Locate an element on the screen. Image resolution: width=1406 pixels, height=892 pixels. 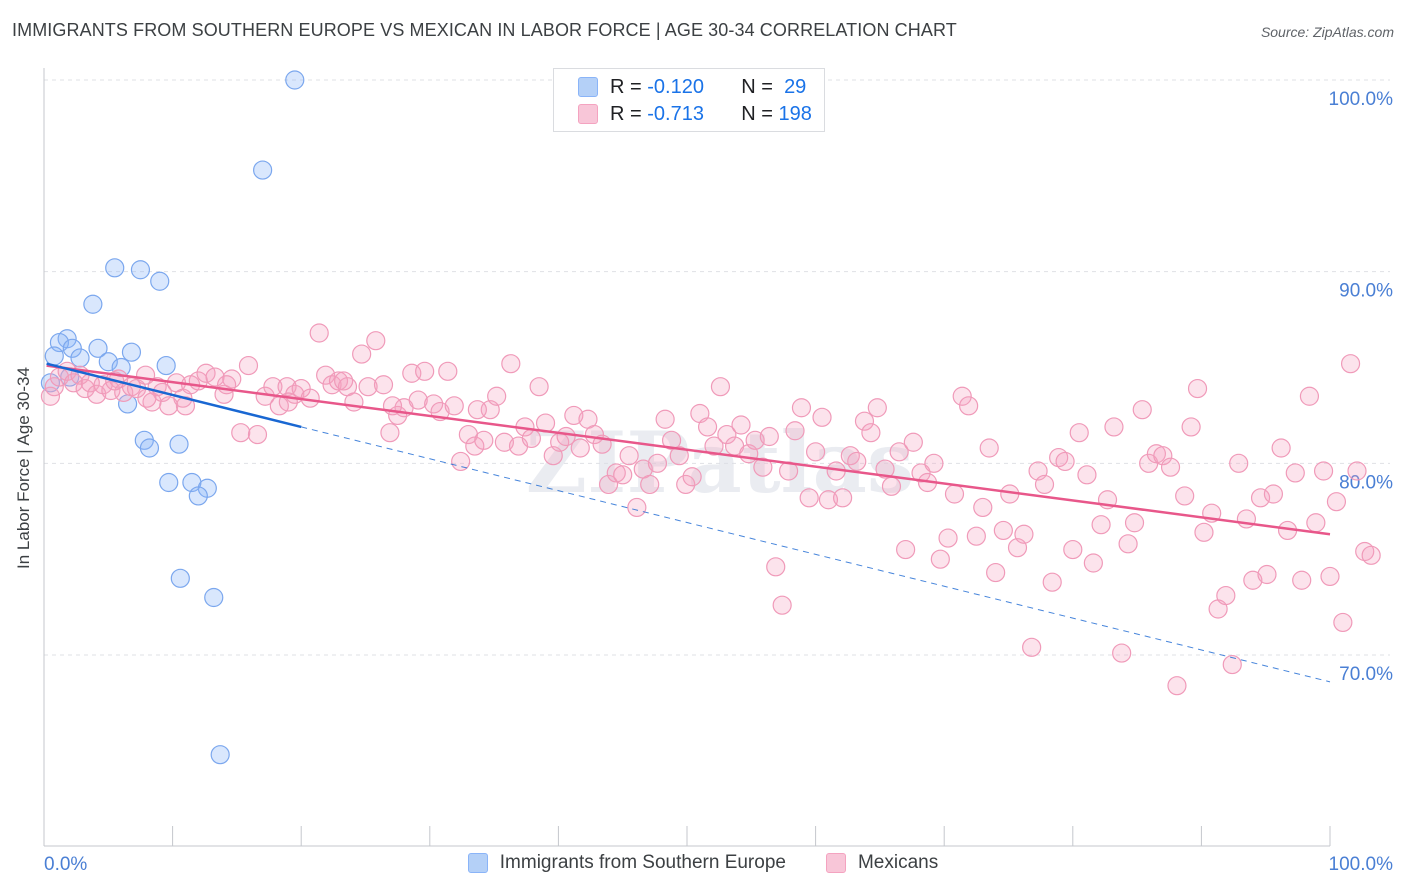
series-legend: Immigrants from Southern Europe Mexicans is located at coordinates (703, 863).